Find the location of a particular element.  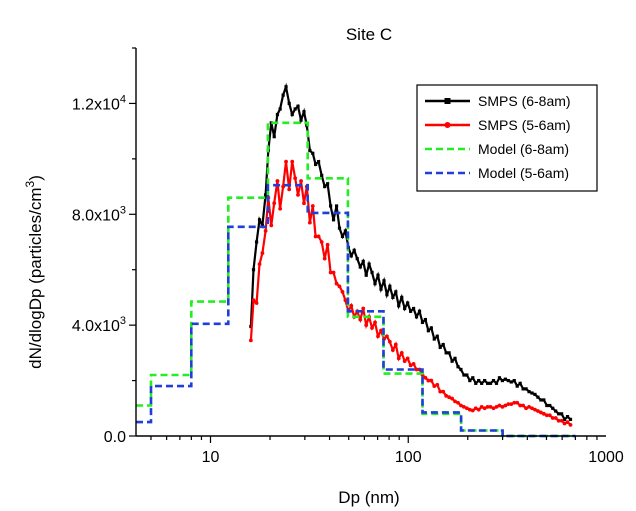

y-tick-label: 4.0x10³ is located at coordinates (99, 325).